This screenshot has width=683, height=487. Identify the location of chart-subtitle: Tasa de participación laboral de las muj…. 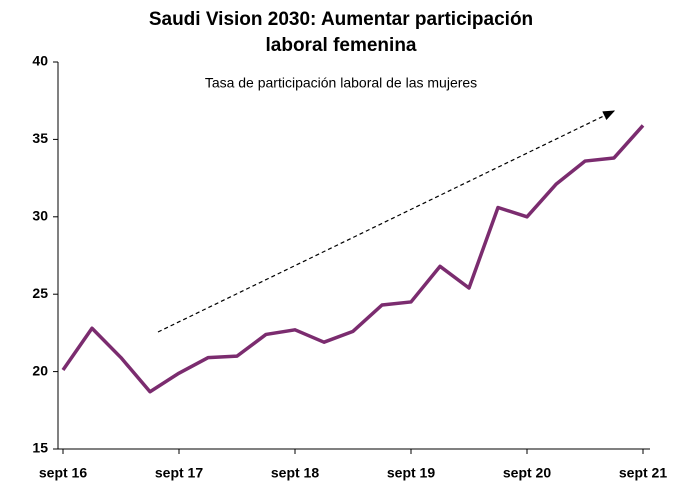
(341, 83).